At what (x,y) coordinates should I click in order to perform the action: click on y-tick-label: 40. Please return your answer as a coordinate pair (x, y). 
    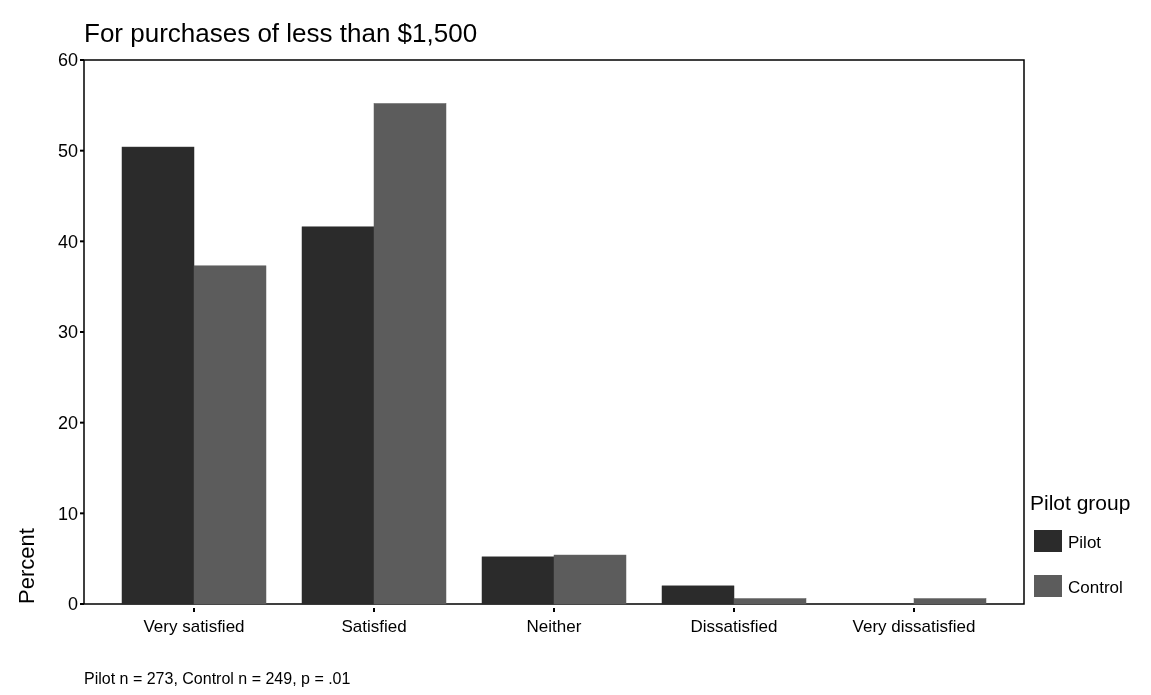
    Looking at the image, I should click on (67, 241).